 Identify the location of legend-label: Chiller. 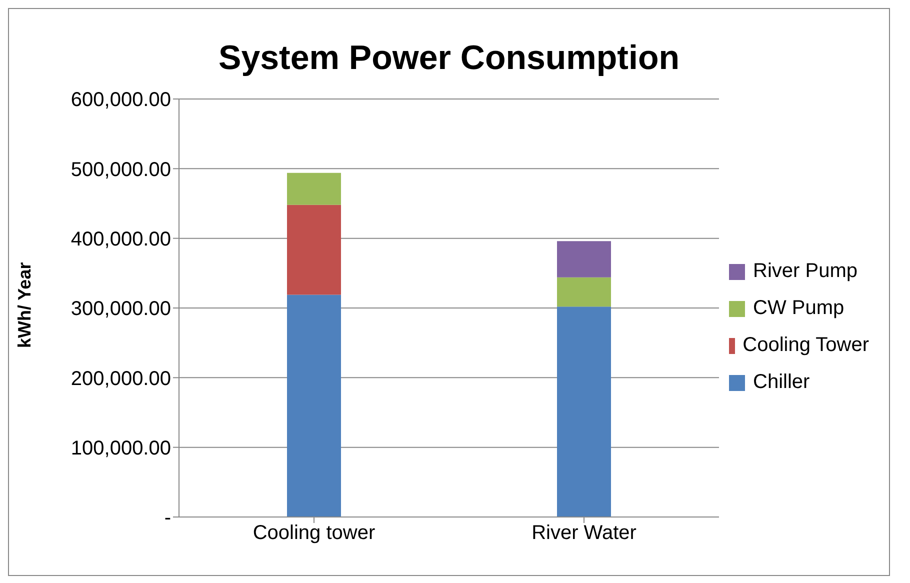
(781, 382).